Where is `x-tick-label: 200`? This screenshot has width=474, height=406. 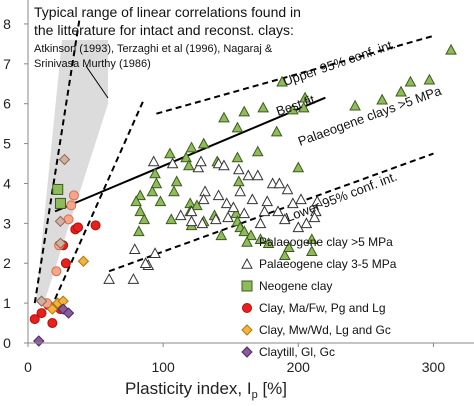
x-tick-label: 200 is located at coordinates (299, 367).